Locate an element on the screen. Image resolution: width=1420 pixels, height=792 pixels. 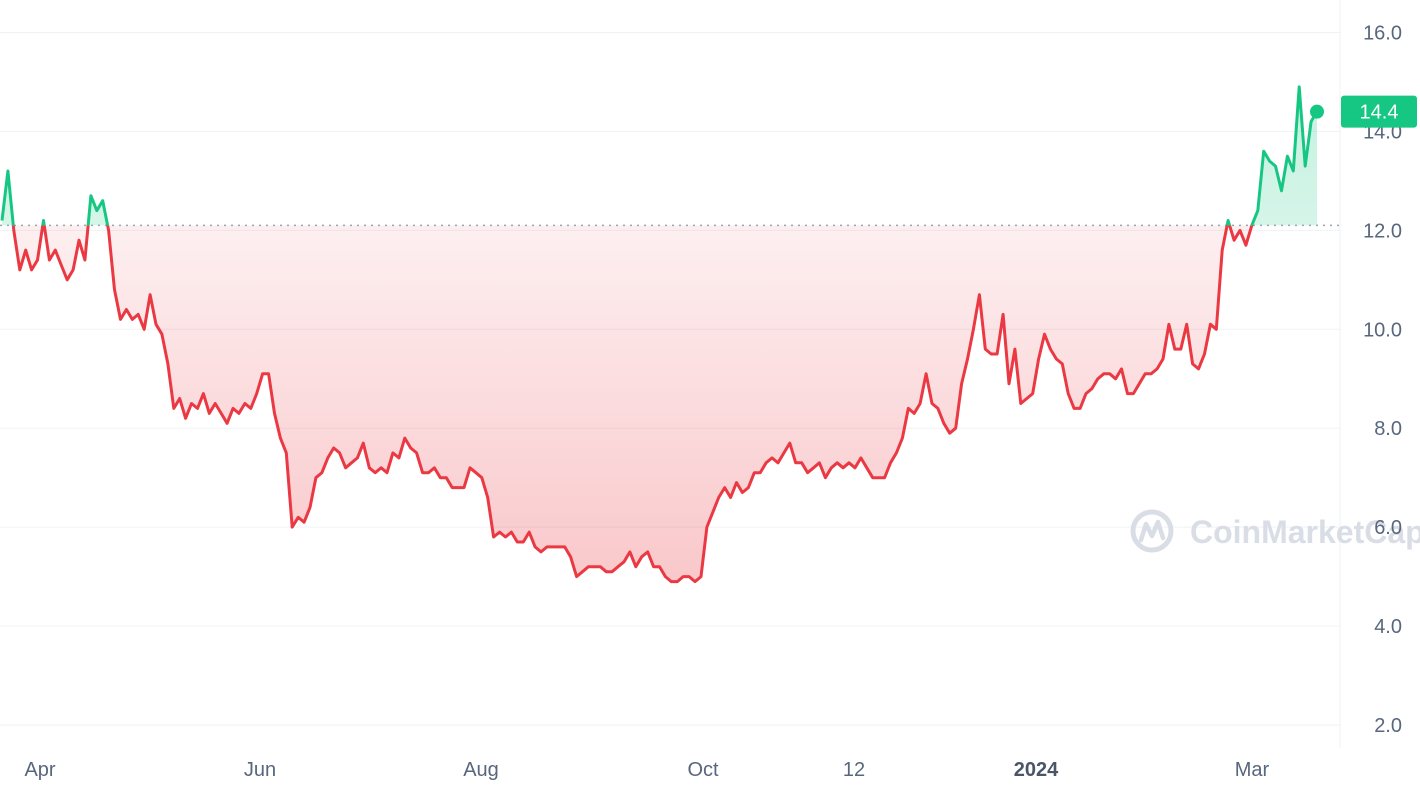
current-price-dot is located at coordinates (1317, 111).